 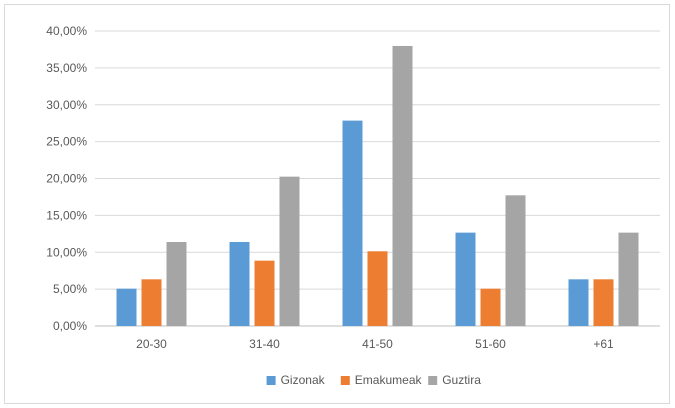 I want to click on x-tick-label: 20-30, so click(x=151, y=344).